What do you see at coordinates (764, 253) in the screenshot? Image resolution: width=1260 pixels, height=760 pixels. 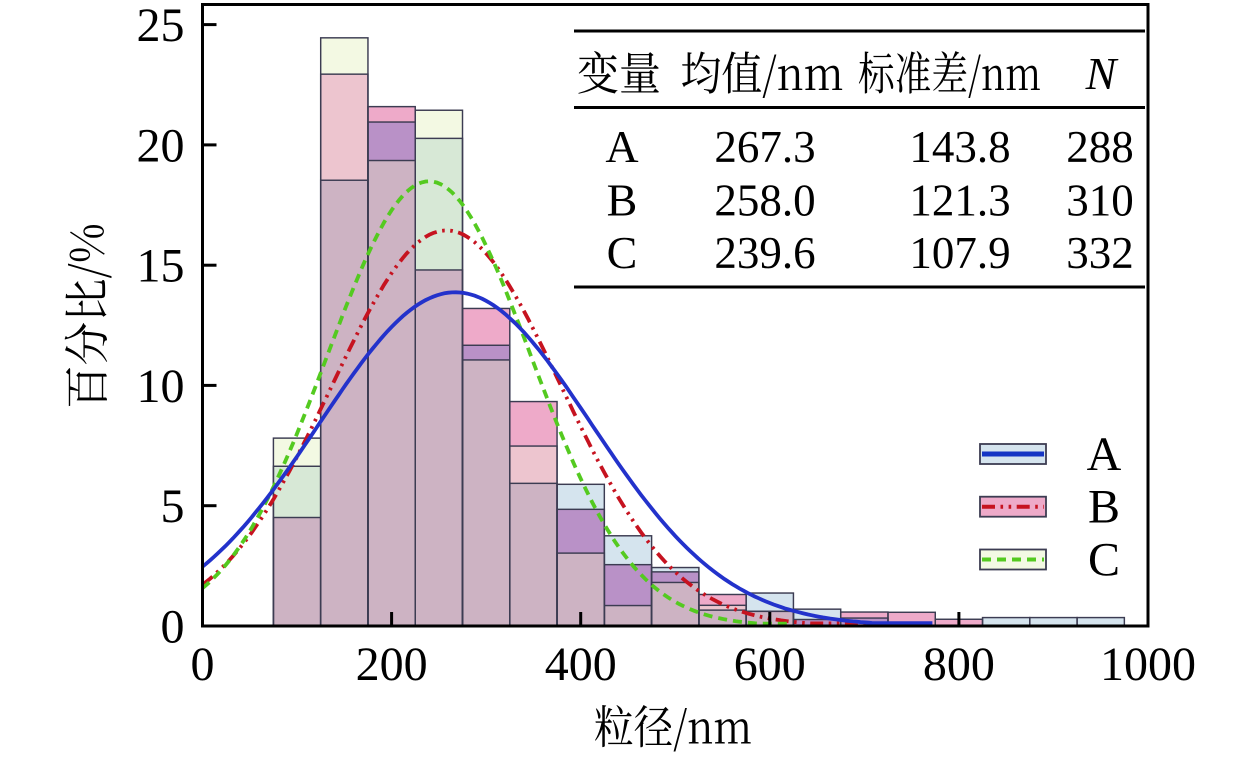 I see `svg-text: 239.6` at bounding box center [764, 253].